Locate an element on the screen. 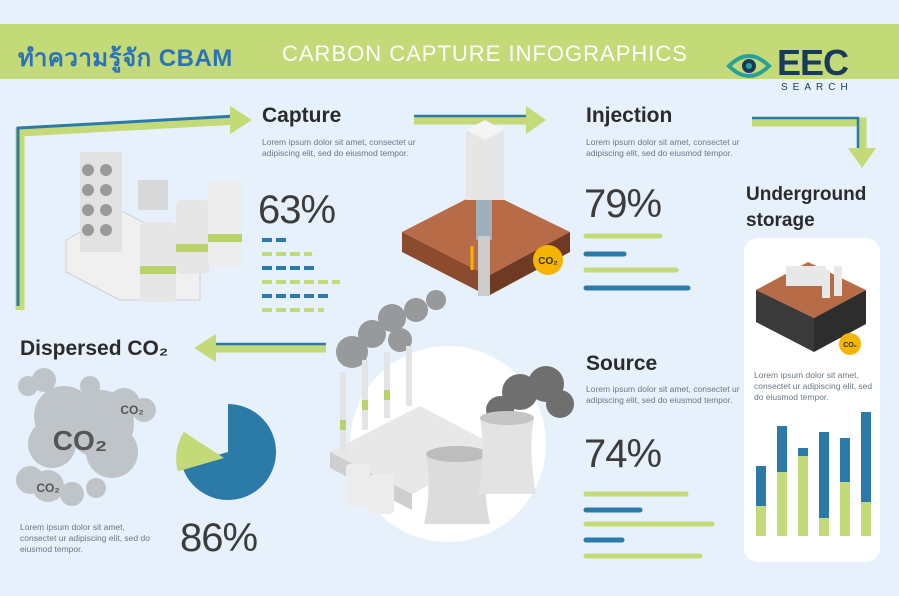 The width and height of the screenshot is (899, 596). pie-slice-main is located at coordinates (228, 452).